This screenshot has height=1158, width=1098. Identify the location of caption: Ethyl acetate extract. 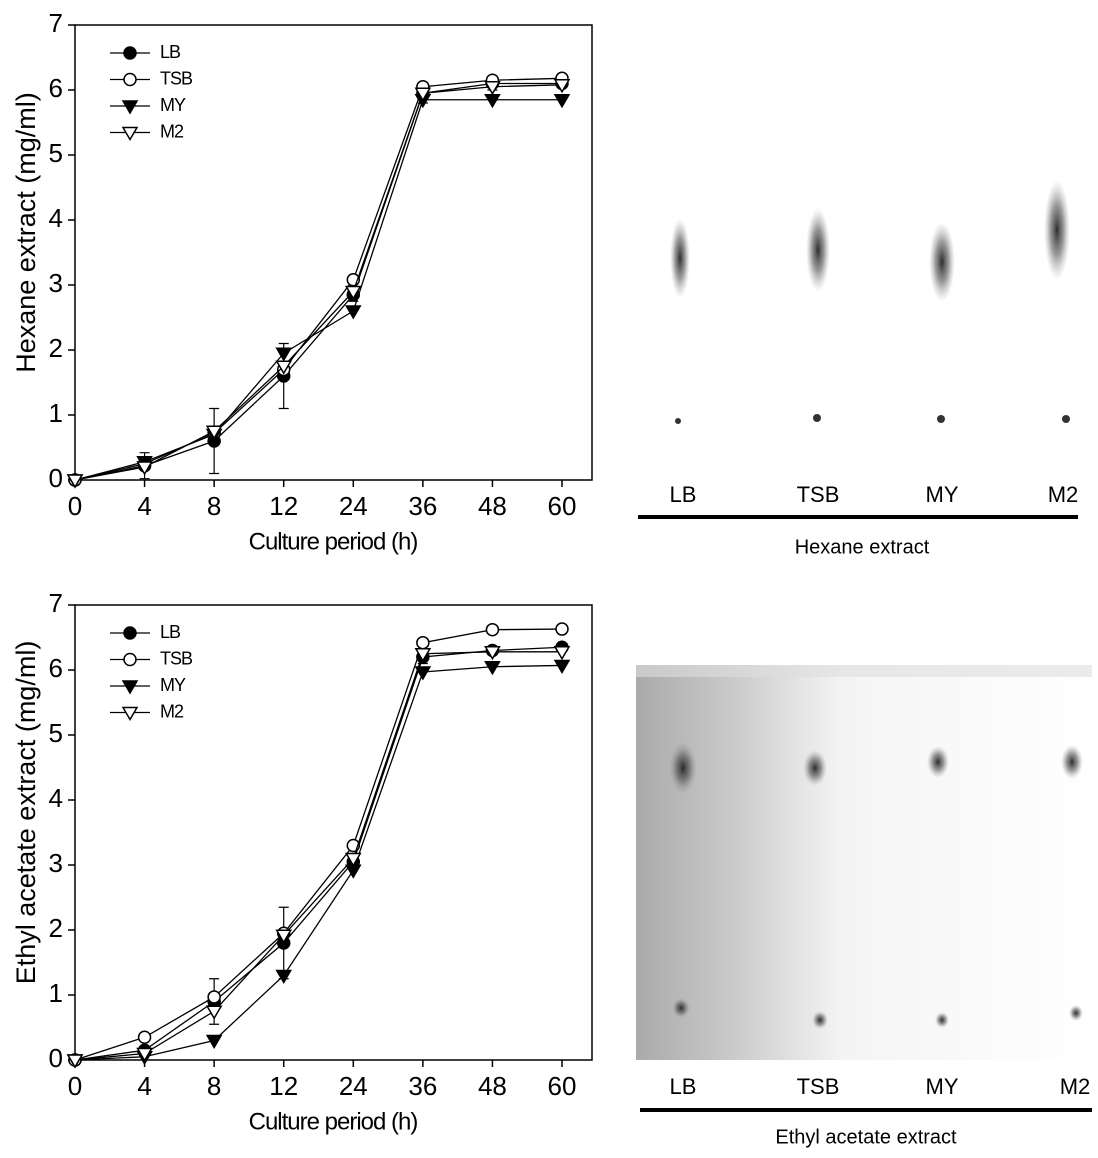
(866, 1137).